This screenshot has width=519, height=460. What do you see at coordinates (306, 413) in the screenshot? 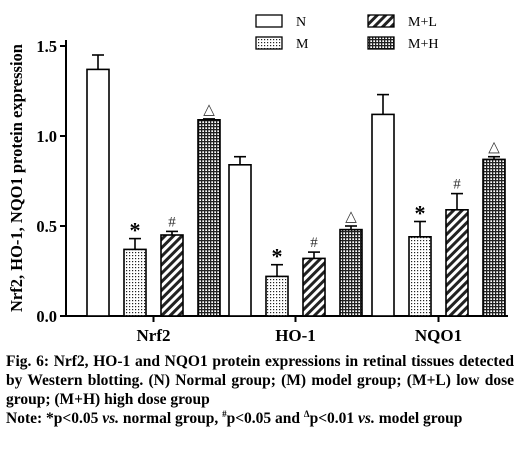
I see `caption-delta-sup: Δ` at bounding box center [306, 413].